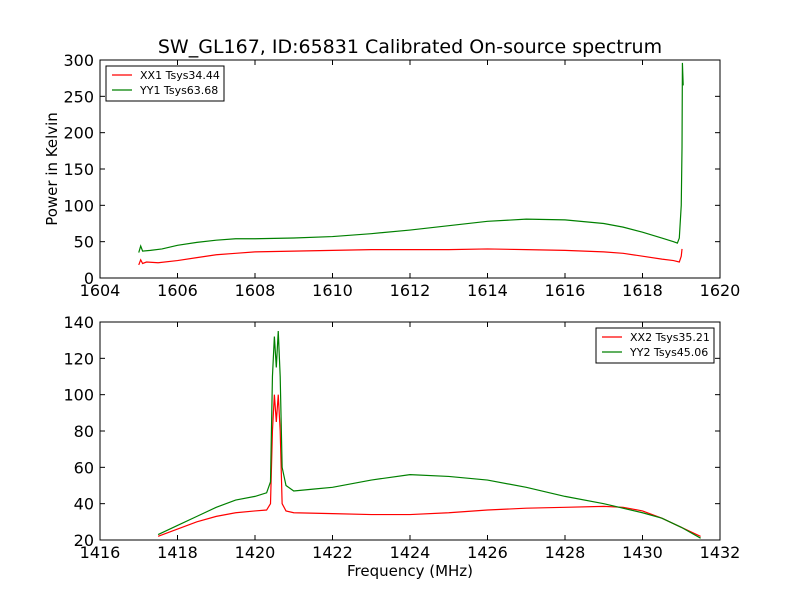 The image size is (800, 604). Describe the element at coordinates (410, 552) in the screenshot. I see `x-tick-label: 1424` at that location.